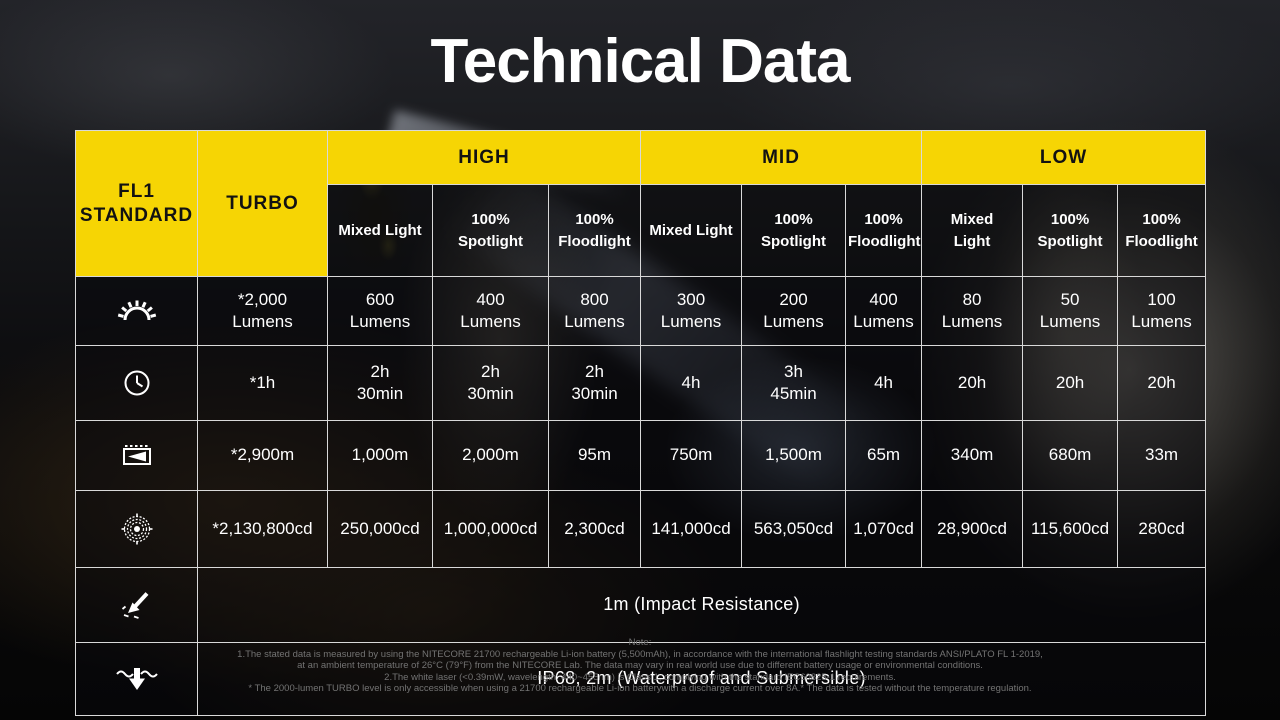  Describe the element at coordinates (781, 157) in the screenshot. I see `header-group-mid: MID` at that location.